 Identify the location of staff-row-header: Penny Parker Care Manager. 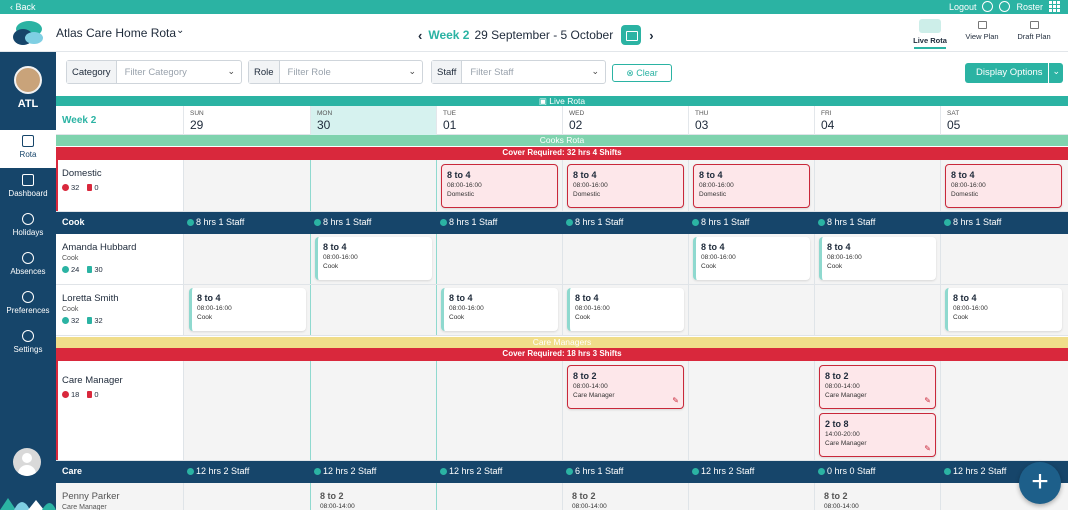
(119, 496).